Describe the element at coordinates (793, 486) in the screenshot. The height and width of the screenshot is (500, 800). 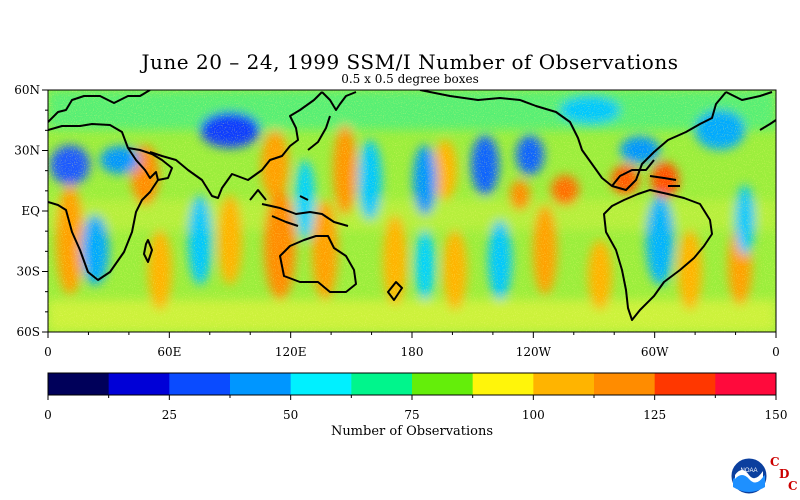
I see `cdc-letter-3: C` at that location.